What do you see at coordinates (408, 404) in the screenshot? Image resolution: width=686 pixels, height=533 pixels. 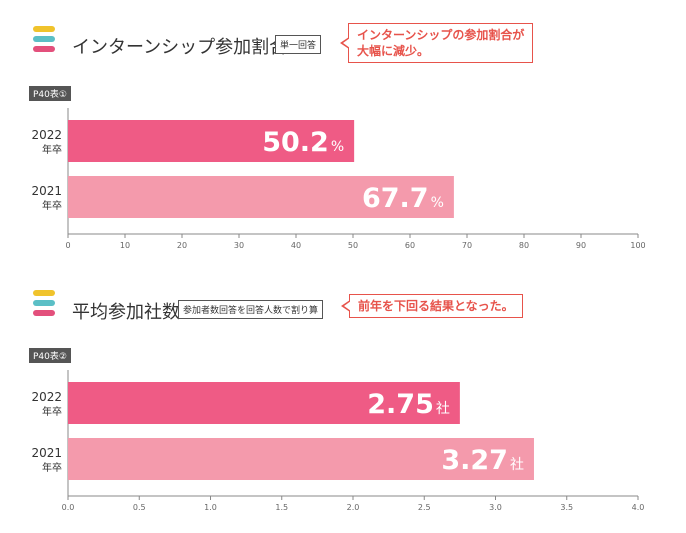 I see `data-label: 2.75 社` at bounding box center [408, 404].